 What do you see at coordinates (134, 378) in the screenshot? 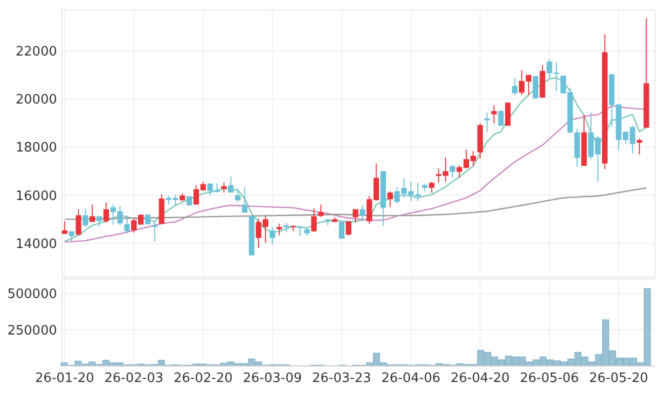
I see `x-tick-label: 26-02-03` at bounding box center [134, 378].